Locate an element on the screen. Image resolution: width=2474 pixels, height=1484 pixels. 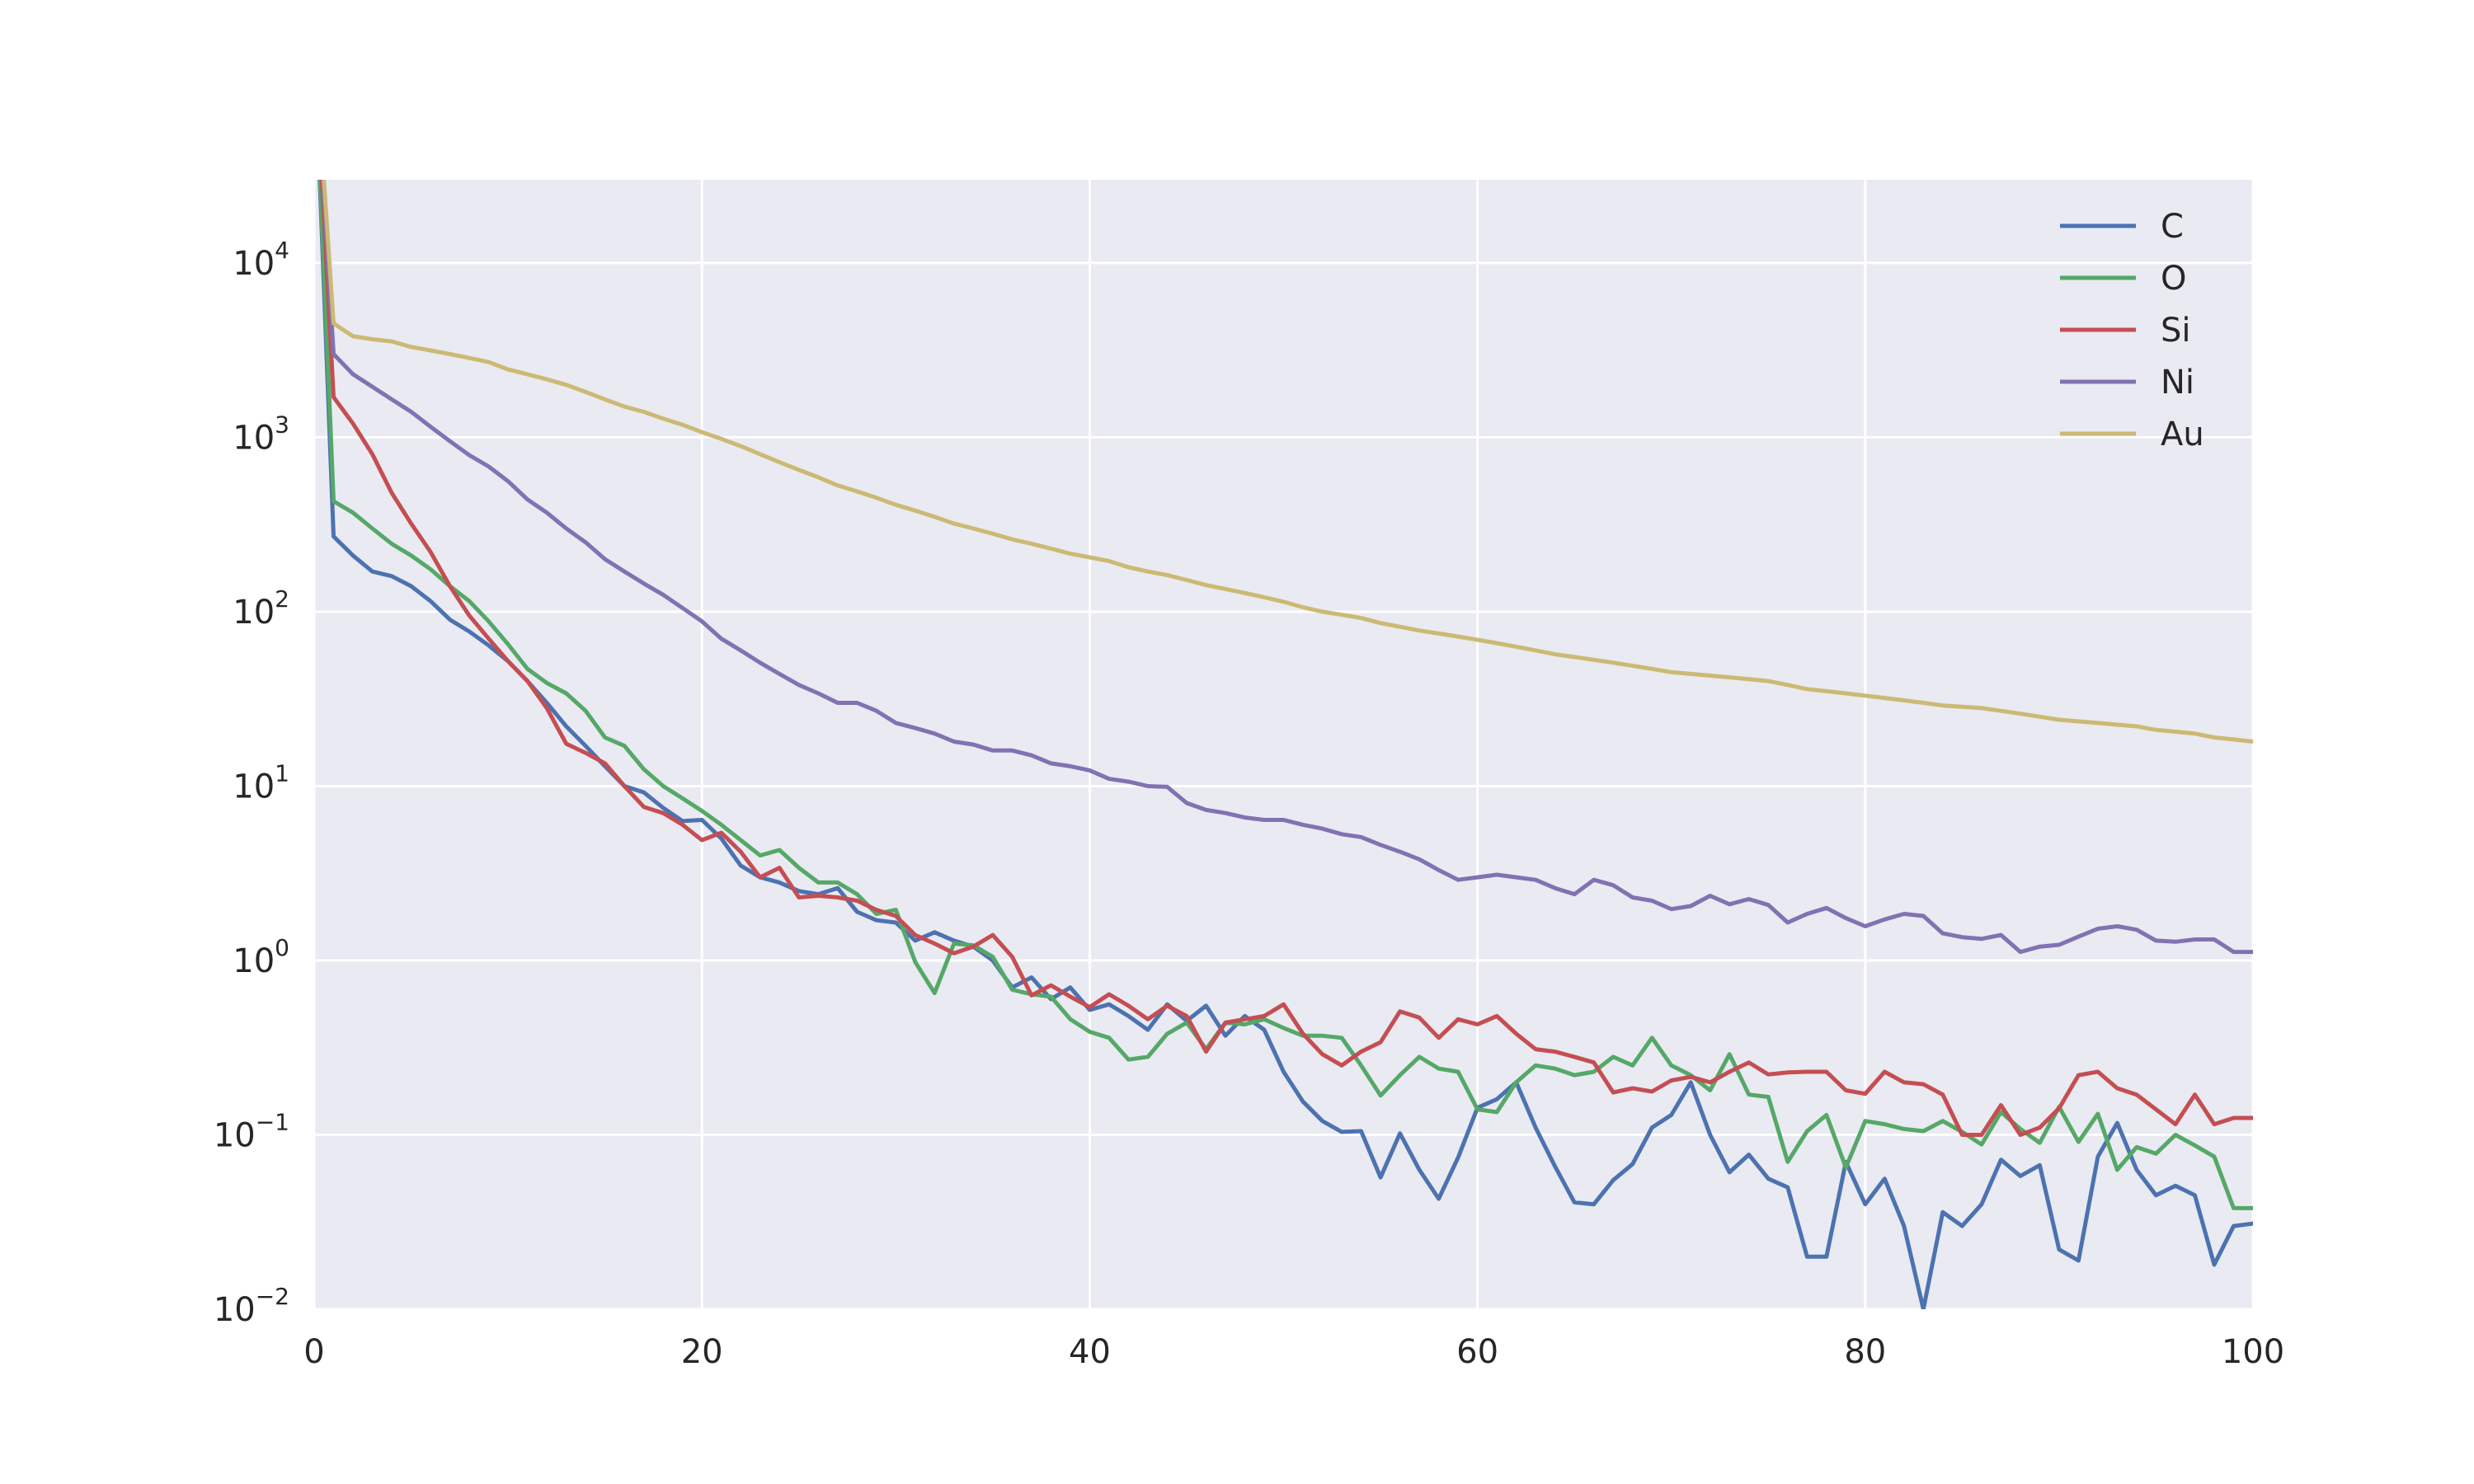
legend-label-au: Au is located at coordinates (2182, 435).